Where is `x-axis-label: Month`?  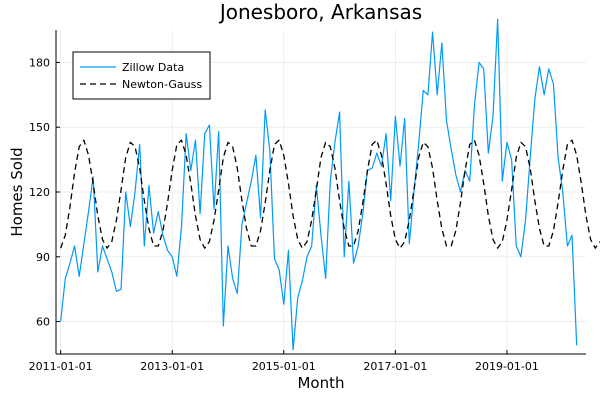
x-axis-label: Month is located at coordinates (320, 383).